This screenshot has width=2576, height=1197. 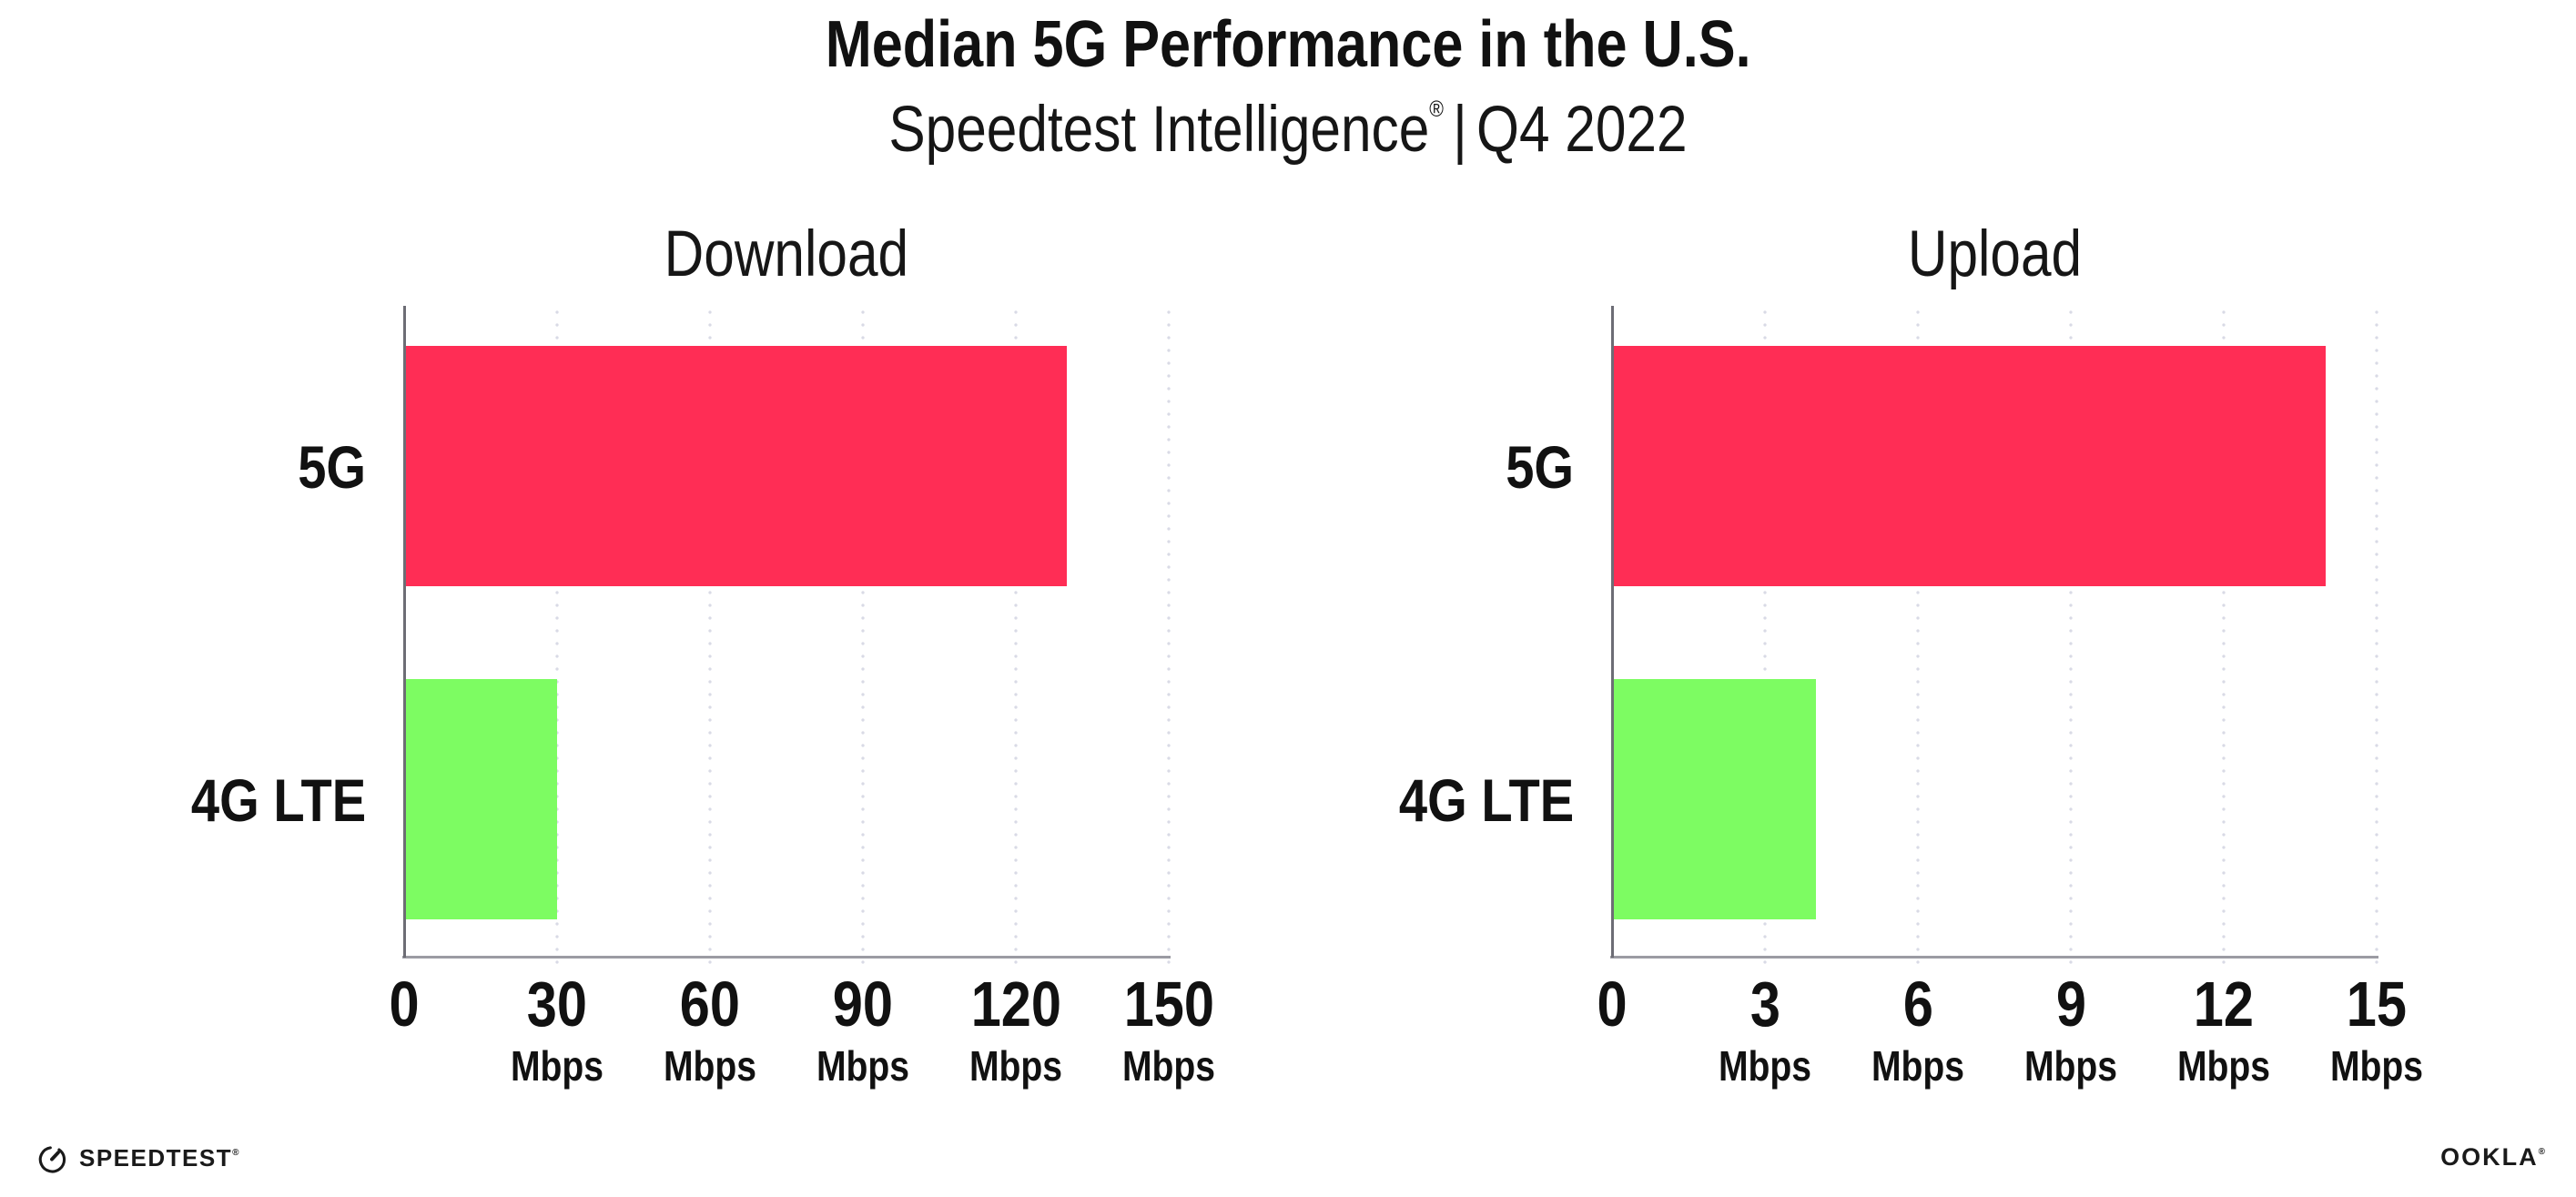 I want to click on download-chart-title: Download, so click(x=786, y=254).